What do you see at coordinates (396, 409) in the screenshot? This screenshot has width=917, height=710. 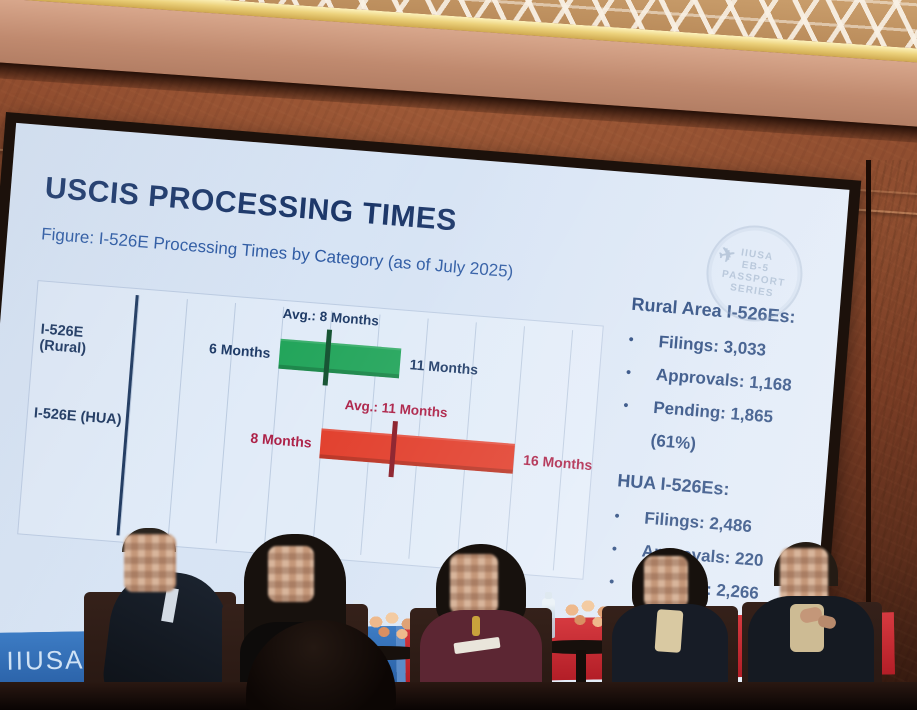 I see `avg-label: Avg.: 11 Months` at bounding box center [396, 409].